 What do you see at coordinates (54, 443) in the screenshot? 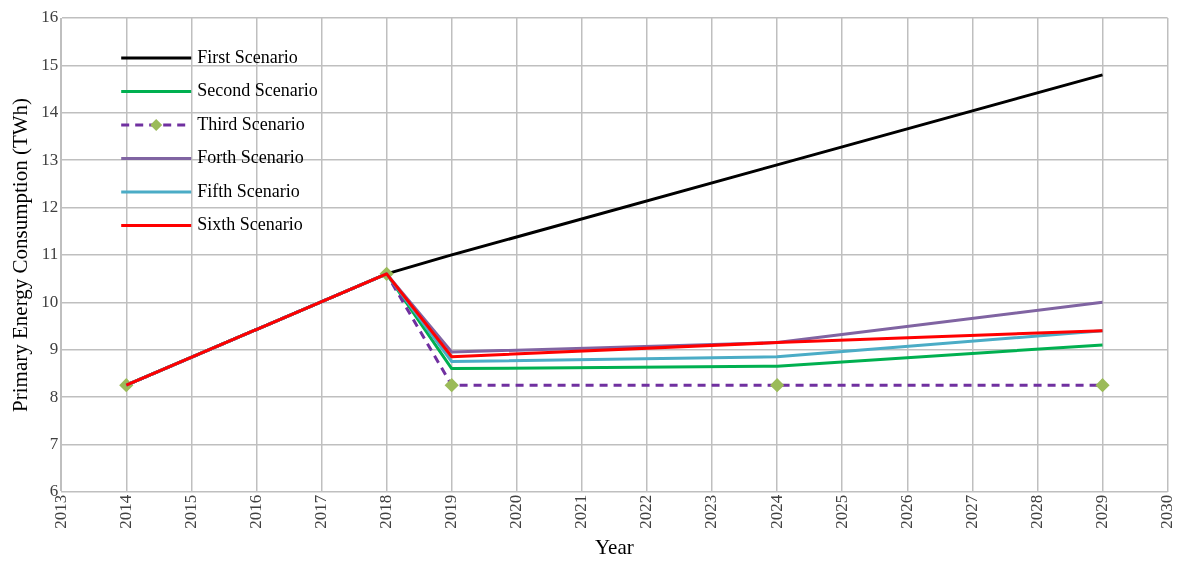
I see `y-tick-label: 7` at bounding box center [54, 443].